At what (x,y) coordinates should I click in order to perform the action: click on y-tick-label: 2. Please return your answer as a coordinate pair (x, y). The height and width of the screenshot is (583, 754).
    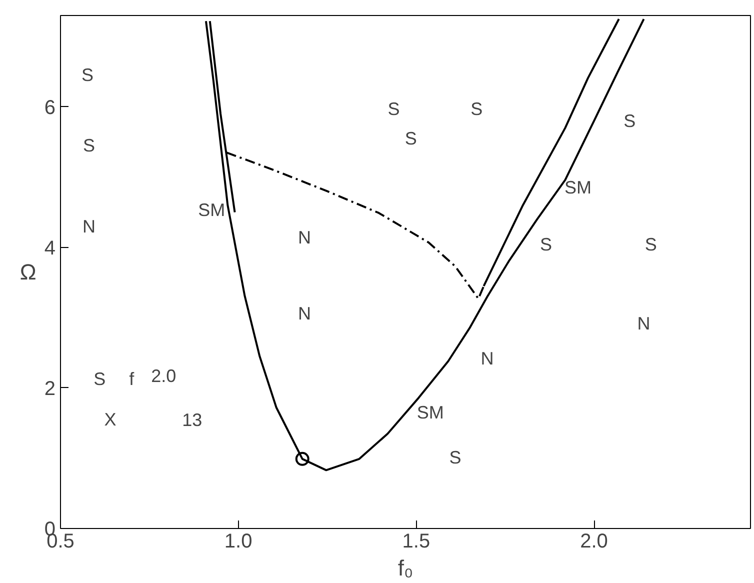
    Looking at the image, I should click on (50, 389).